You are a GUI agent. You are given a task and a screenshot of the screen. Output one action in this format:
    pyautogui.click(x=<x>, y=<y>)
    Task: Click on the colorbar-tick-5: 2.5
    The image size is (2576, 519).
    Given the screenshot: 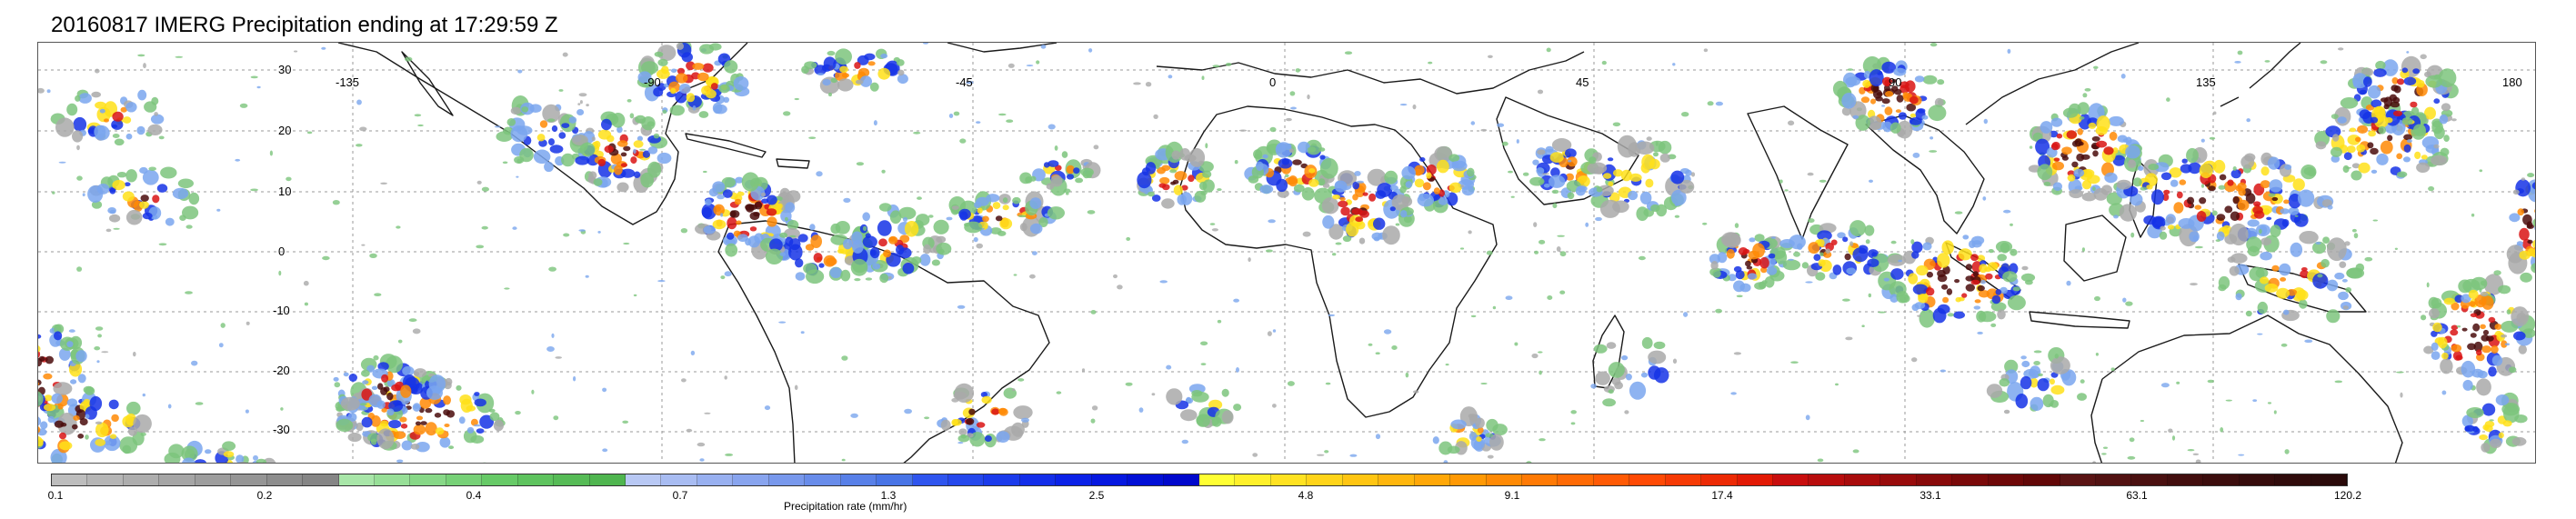 What is the action you would take?
    pyautogui.click(x=1096, y=495)
    